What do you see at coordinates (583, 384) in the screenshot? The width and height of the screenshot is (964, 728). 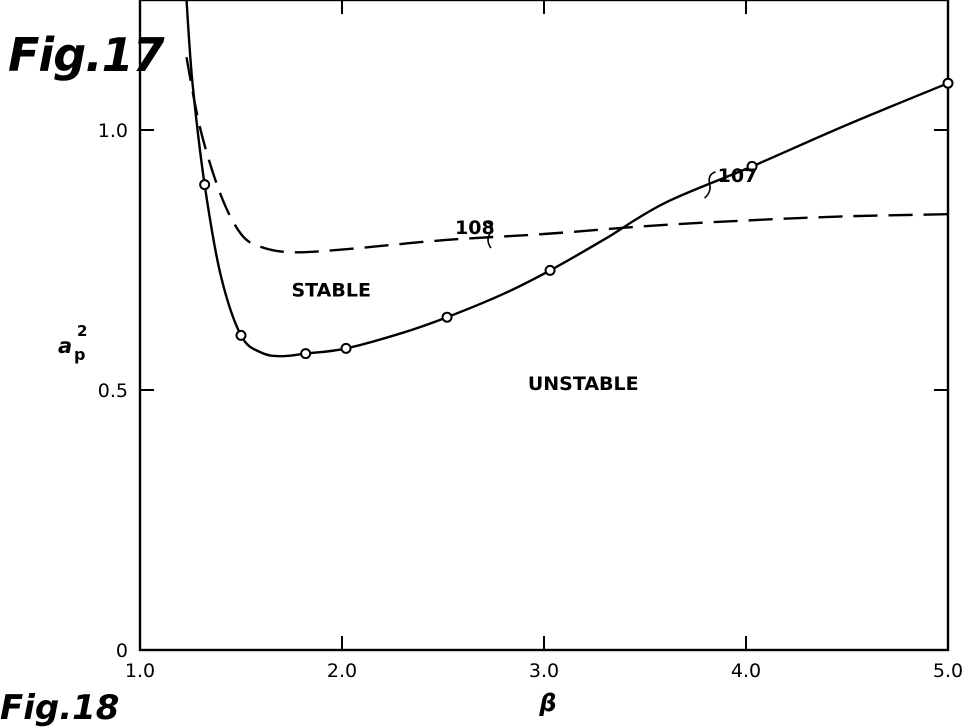 I see `region-annotation-unstable: UNSTABLE` at bounding box center [583, 384].